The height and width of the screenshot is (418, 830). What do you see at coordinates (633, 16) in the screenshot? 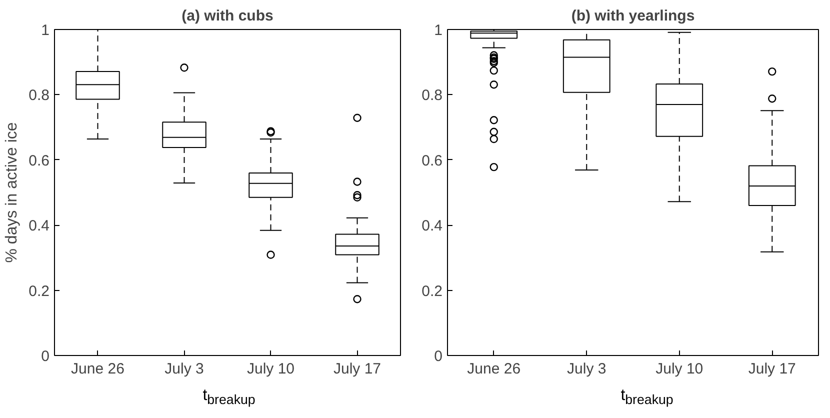
I see `chart-title: (b) with yearlings` at bounding box center [633, 16].